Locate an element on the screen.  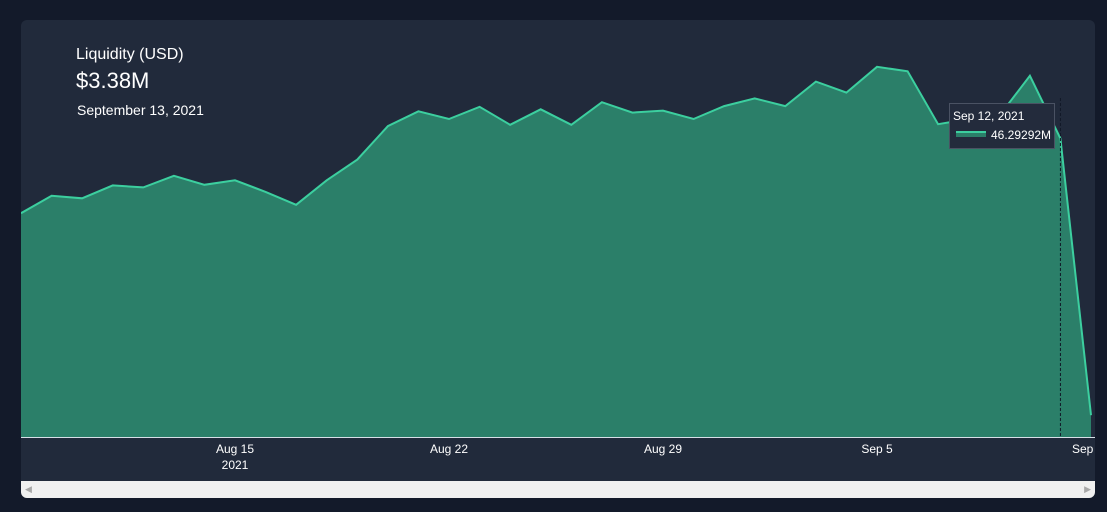
x-tick-sublabel: 2021 is located at coordinates (235, 465).